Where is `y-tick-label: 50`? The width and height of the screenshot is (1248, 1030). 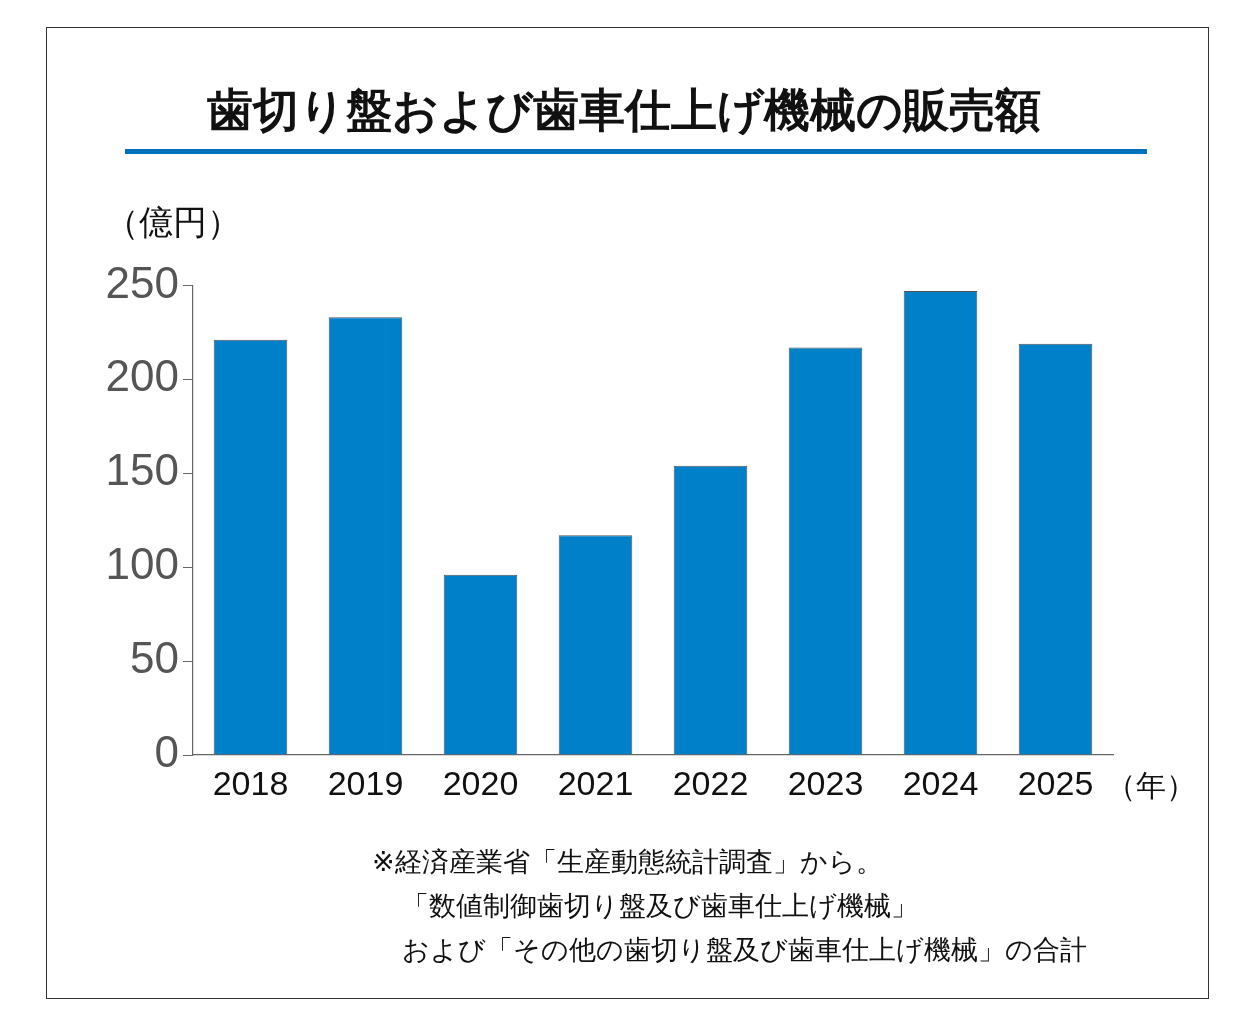 y-tick-label: 50 is located at coordinates (154, 658).